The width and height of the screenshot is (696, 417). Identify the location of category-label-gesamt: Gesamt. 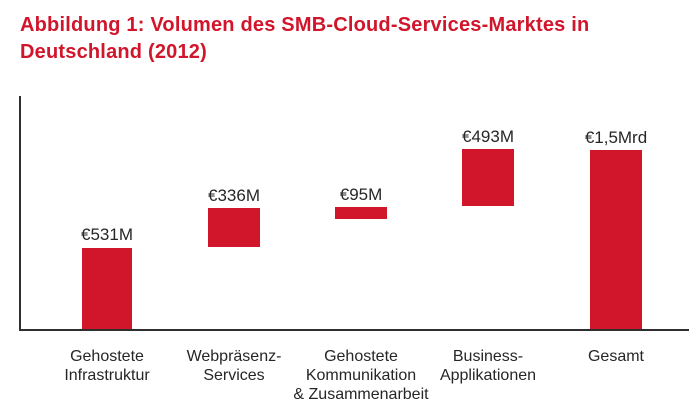
(615, 356).